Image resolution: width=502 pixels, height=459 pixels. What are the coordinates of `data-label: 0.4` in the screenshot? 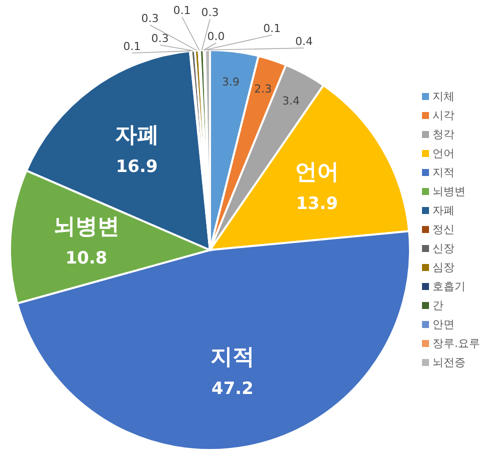 It's located at (304, 41).